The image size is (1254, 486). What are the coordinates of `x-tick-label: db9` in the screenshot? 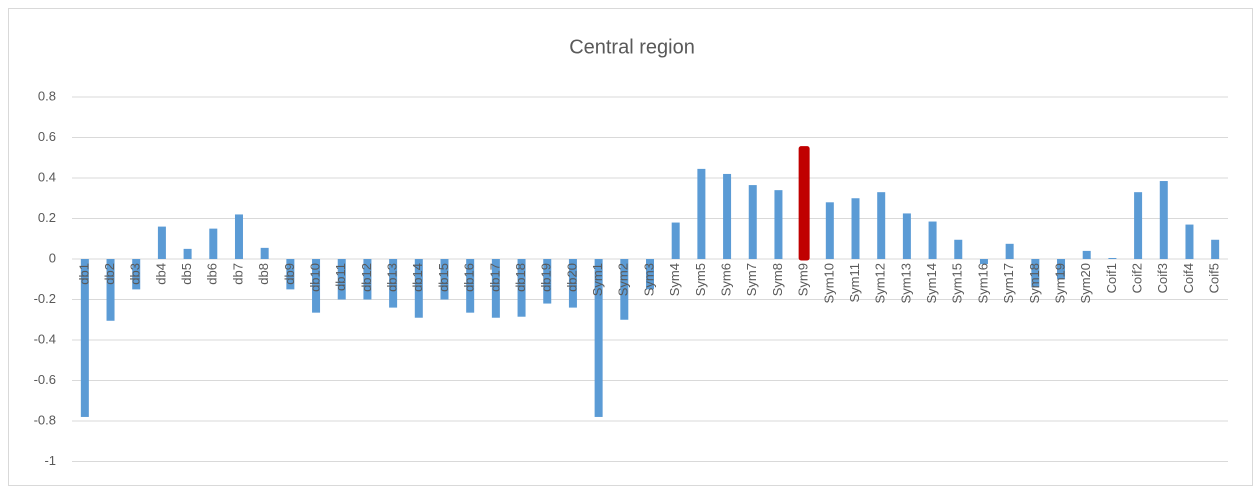 It's located at (289, 274).